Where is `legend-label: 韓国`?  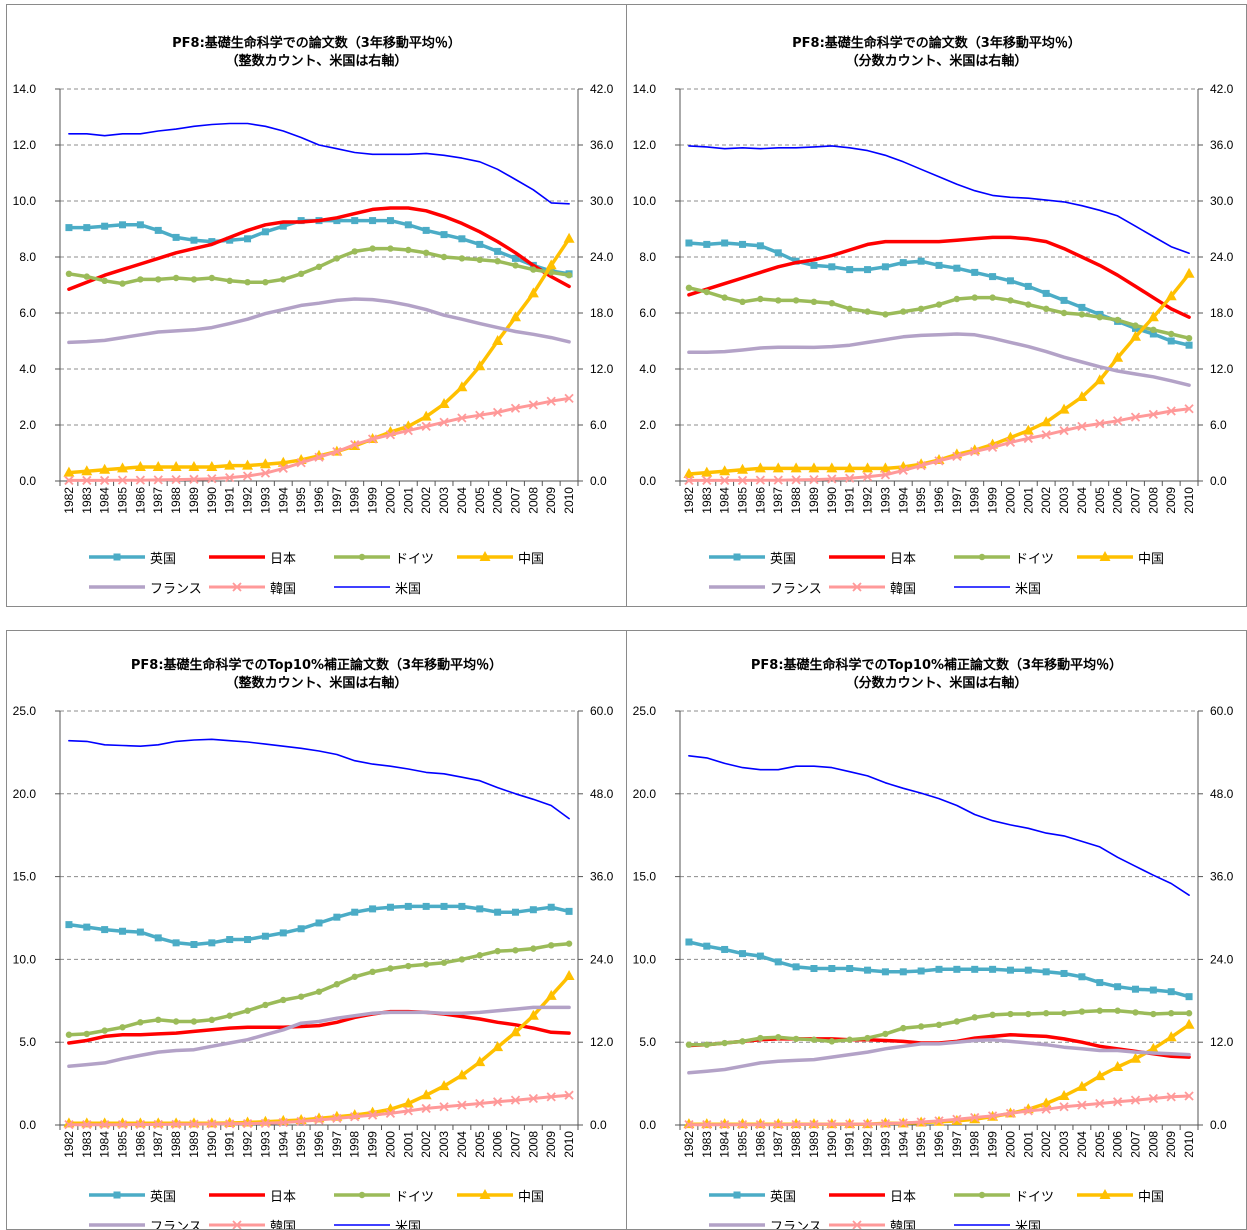 legend-label: 韓国 is located at coordinates (903, 1223).